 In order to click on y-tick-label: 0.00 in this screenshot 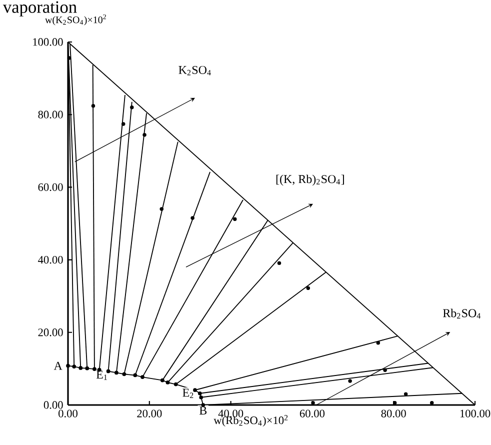, I will do `click(53, 405)`.